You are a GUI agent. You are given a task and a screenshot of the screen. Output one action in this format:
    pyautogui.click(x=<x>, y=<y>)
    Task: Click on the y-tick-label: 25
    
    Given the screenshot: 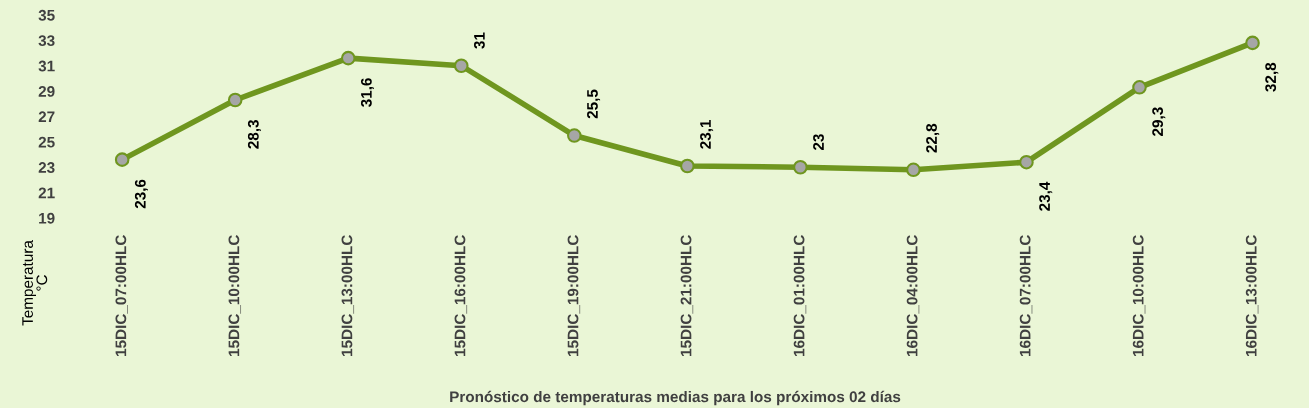 What is the action you would take?
    pyautogui.click(x=46, y=142)
    